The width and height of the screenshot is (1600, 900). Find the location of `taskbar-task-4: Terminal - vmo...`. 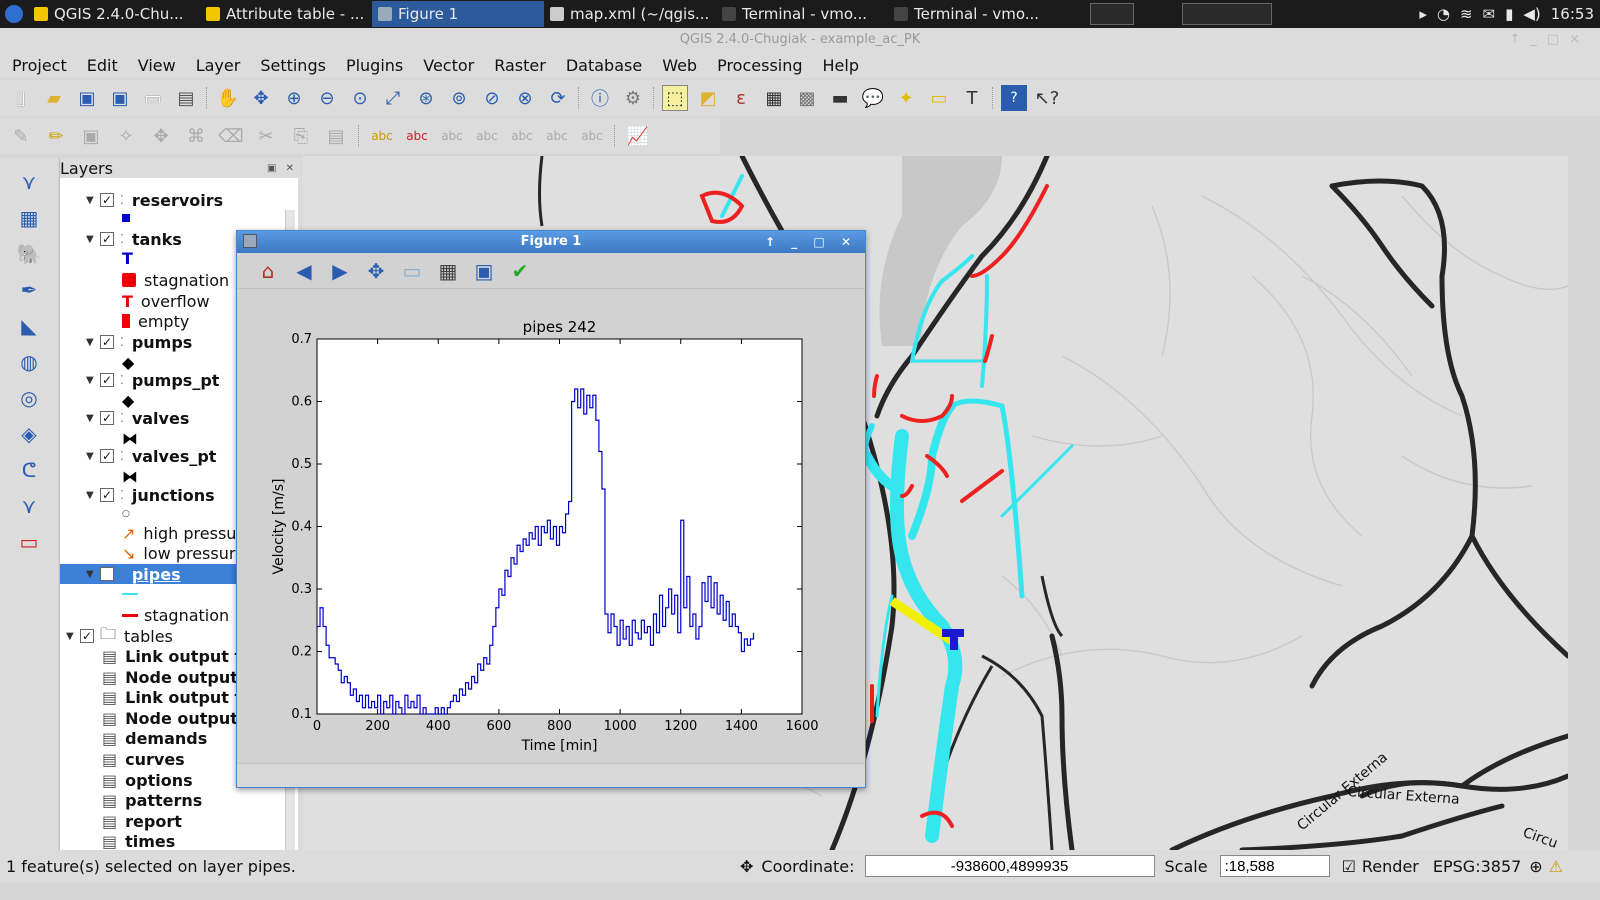

taskbar-task-4: Terminal - vmo... is located at coordinates (802, 14).